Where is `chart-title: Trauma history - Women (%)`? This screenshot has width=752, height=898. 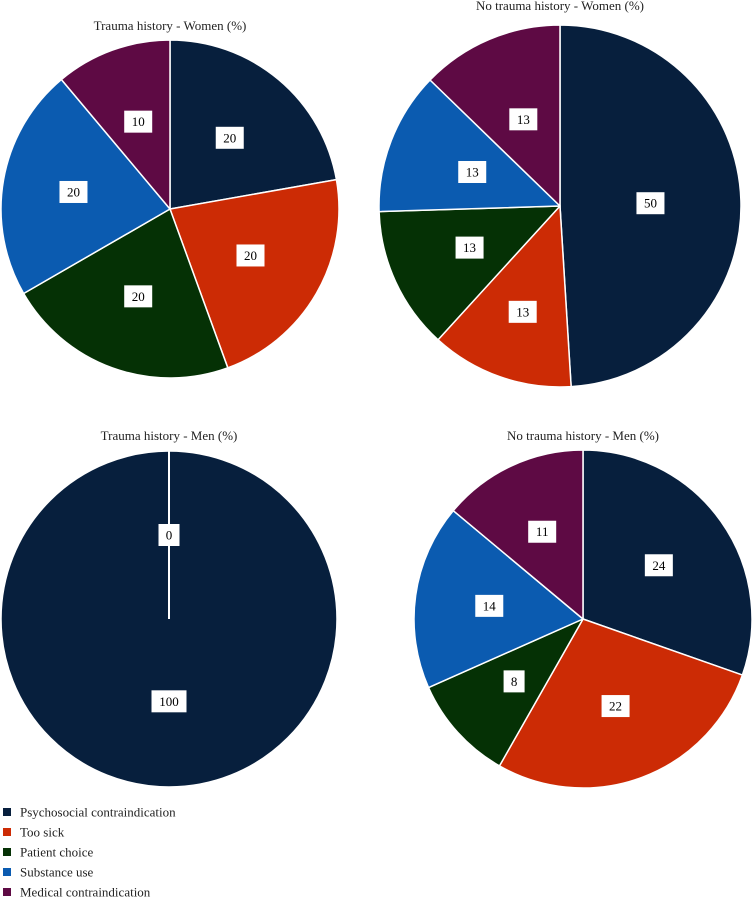
chart-title: Trauma history - Women (%) is located at coordinates (170, 25).